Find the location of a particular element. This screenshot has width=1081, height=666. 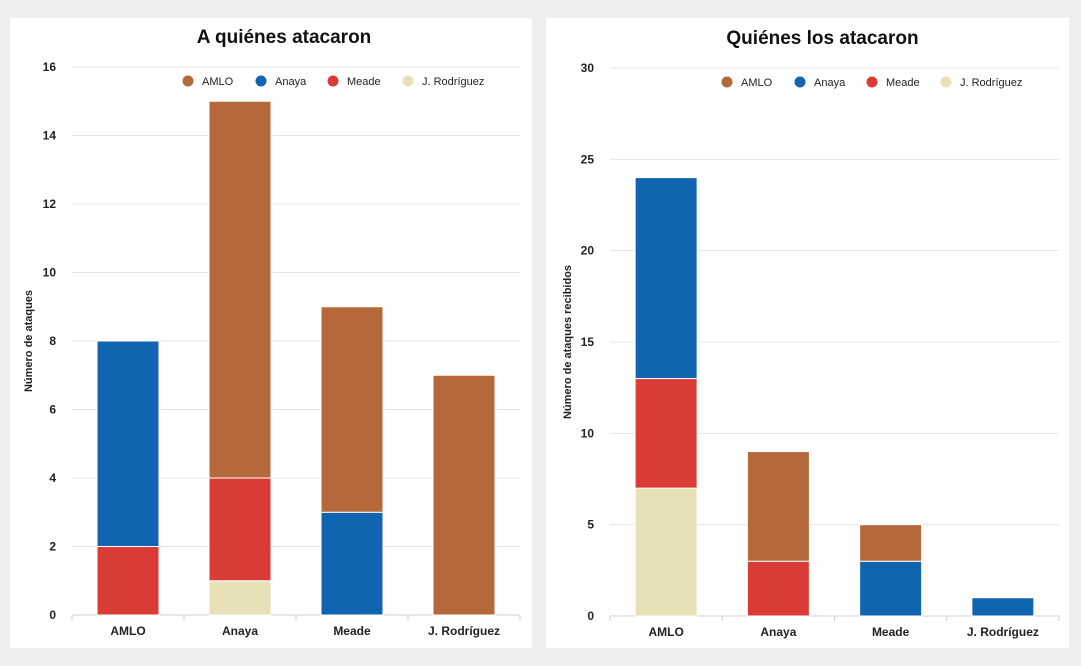

y-tick-label-14: 14 is located at coordinates (50, 136).